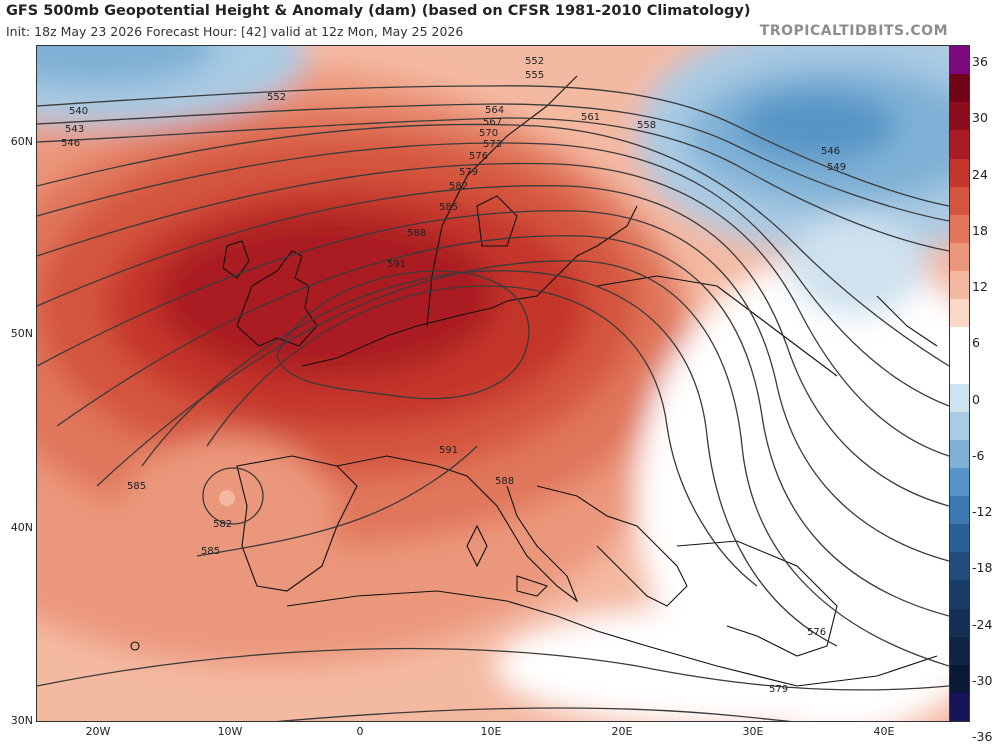 Image resolution: width=1000 pixels, height=744 pixels. I want to click on contour-label: 567, so click(492, 122).